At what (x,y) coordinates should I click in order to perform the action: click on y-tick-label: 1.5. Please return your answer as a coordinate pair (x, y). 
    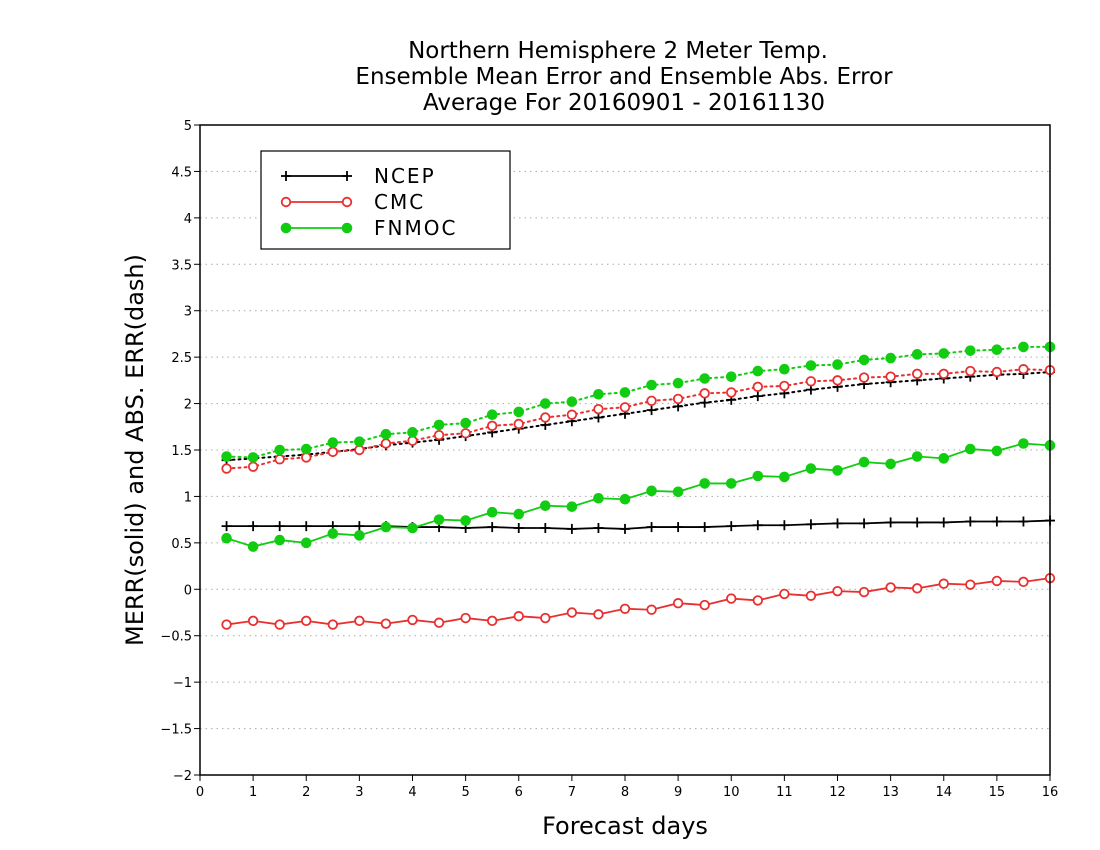
    Looking at the image, I should click on (181, 451).